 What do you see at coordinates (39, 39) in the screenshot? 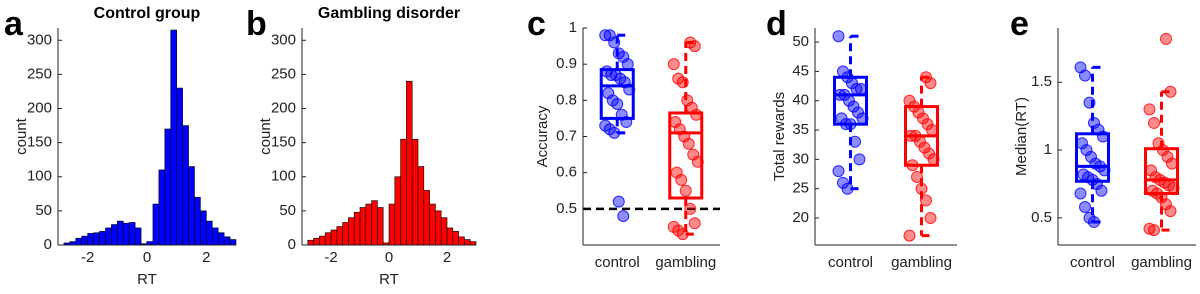
I see `y-tick-label: 300` at bounding box center [39, 39].